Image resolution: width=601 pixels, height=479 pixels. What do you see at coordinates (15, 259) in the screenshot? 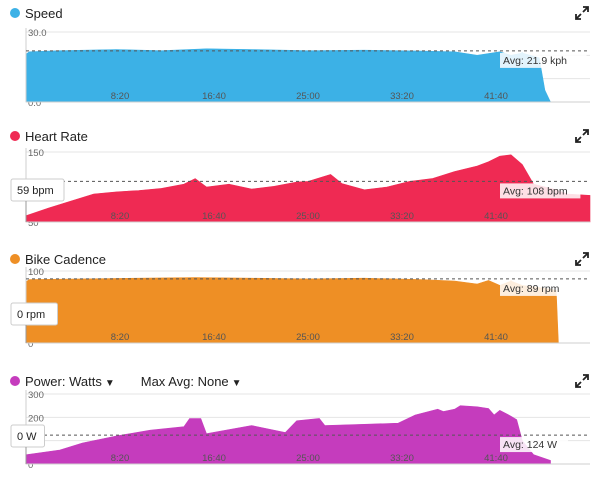
I see `bike-cadence-legend-dot` at bounding box center [15, 259].